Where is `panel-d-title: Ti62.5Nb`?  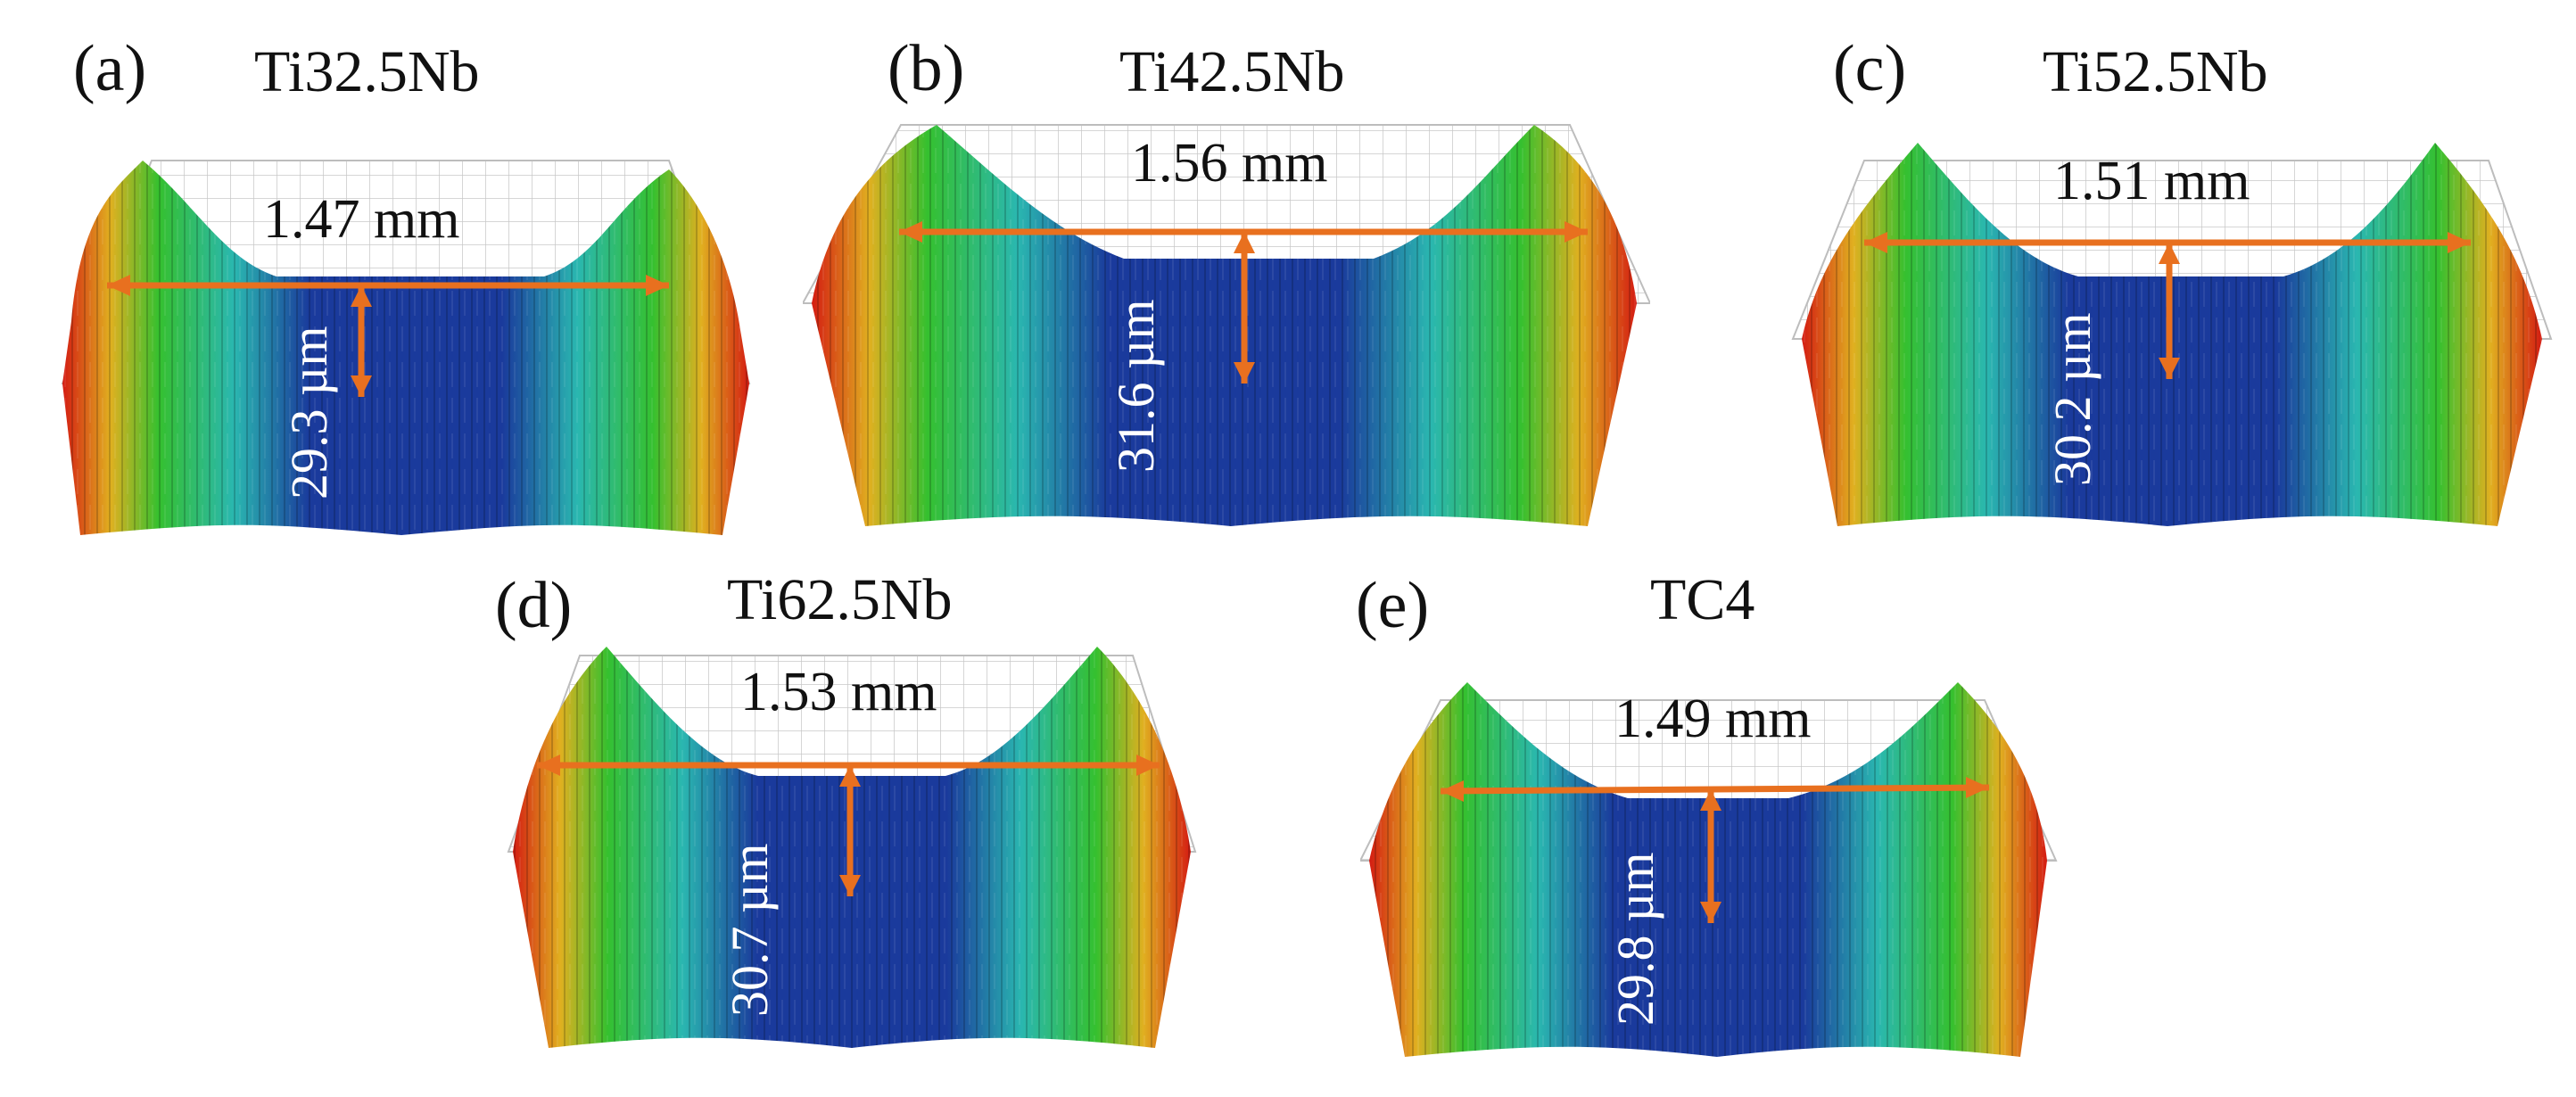 panel-d-title: Ti62.5Nb is located at coordinates (840, 599).